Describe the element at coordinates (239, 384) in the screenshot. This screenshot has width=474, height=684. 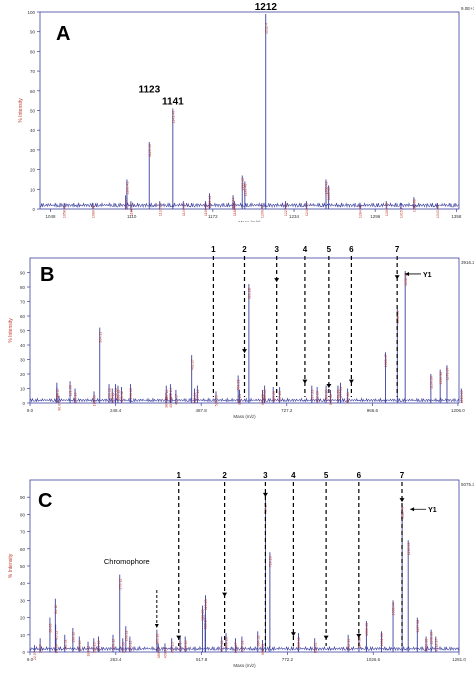
I see `peak-label: 591.21` at that location.